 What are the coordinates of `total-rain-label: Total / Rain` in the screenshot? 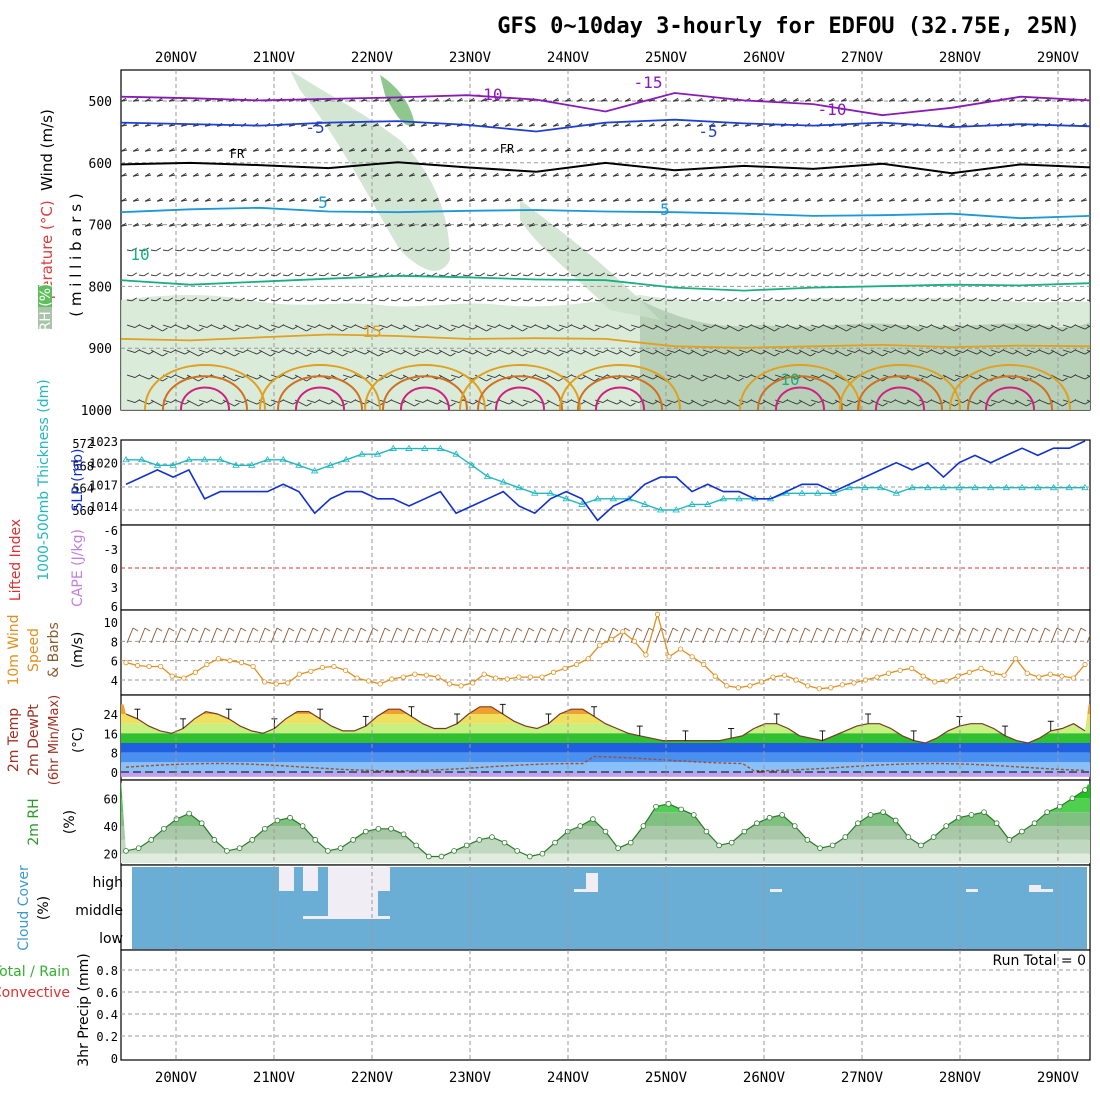 It's located at (35, 972).